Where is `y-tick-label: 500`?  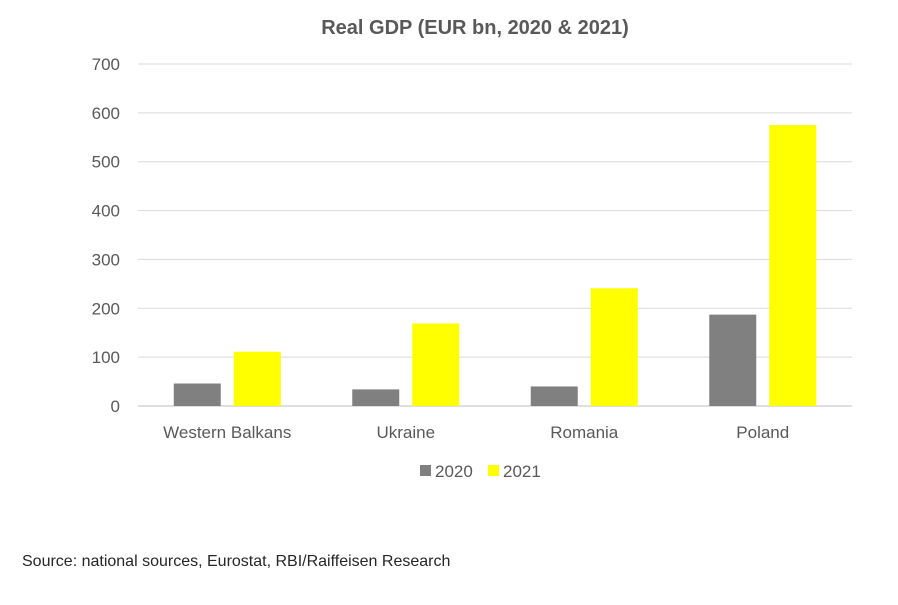
y-tick-label: 500 is located at coordinates (106, 162).